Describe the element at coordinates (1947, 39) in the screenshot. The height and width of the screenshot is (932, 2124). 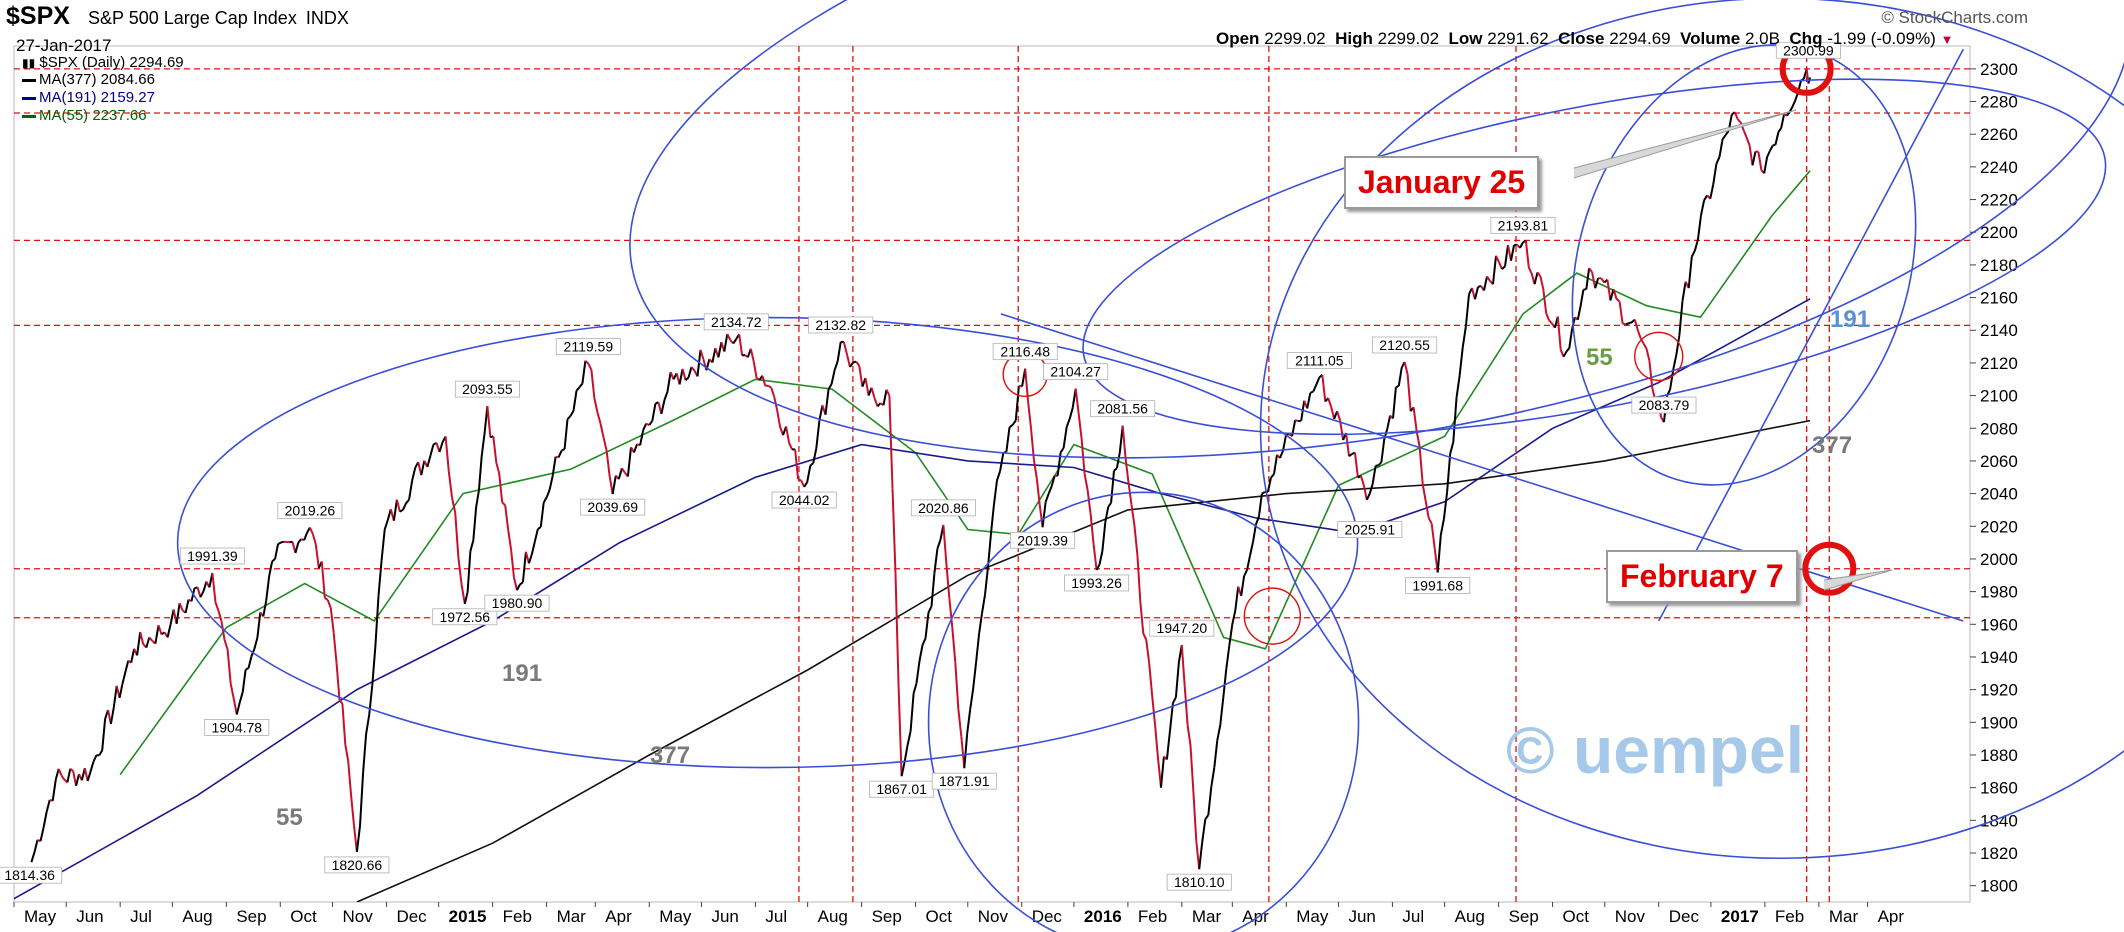
I see `dropdown-arrow-icon: ▼` at that location.